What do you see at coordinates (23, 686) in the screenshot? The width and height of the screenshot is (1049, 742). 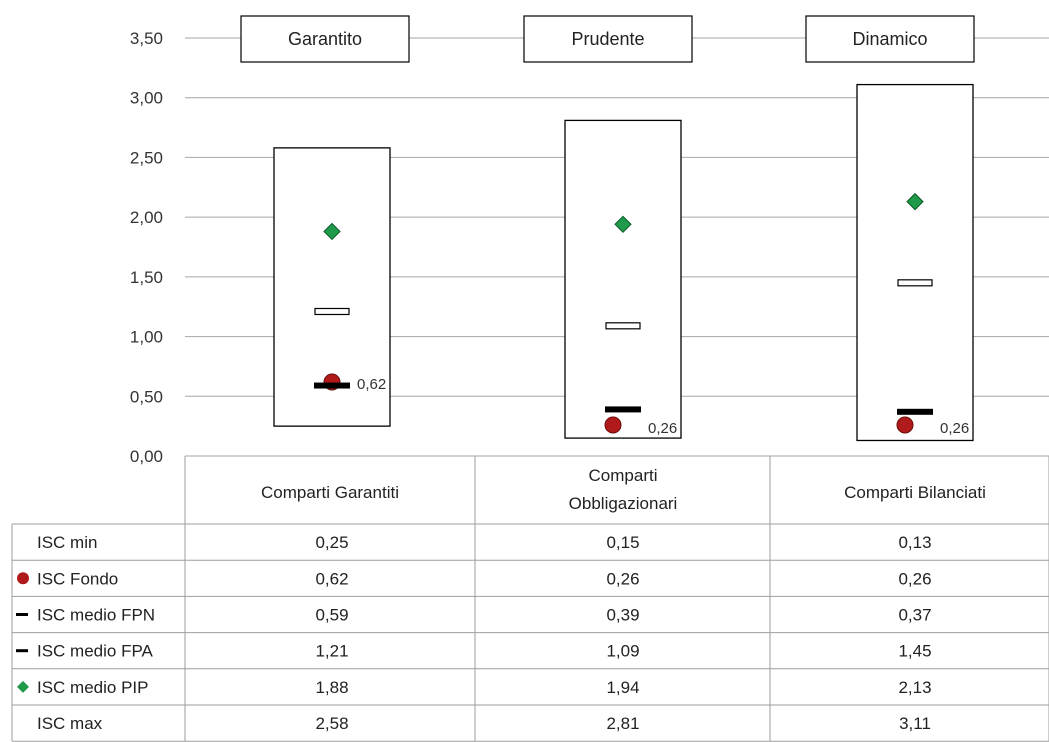 I see `legend-icon-pip` at bounding box center [23, 686].